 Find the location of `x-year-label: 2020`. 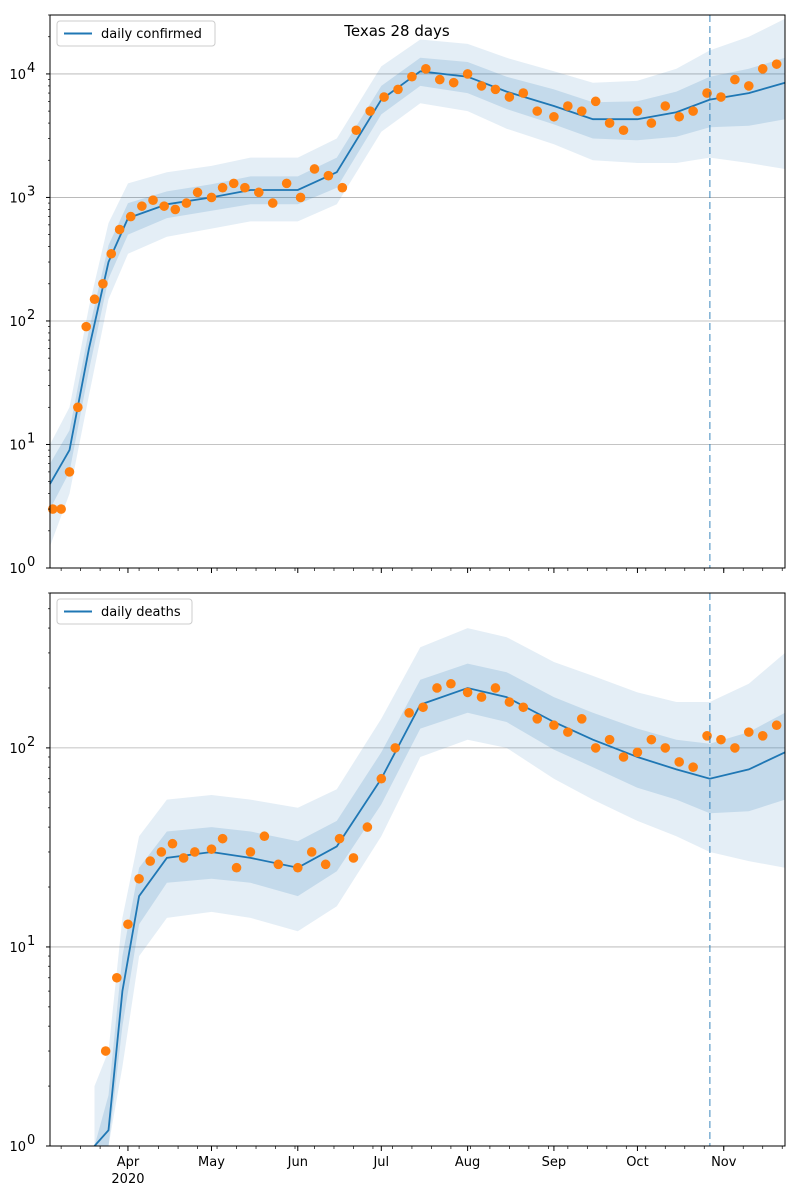

x-year-label: 2020 is located at coordinates (127, 1179).